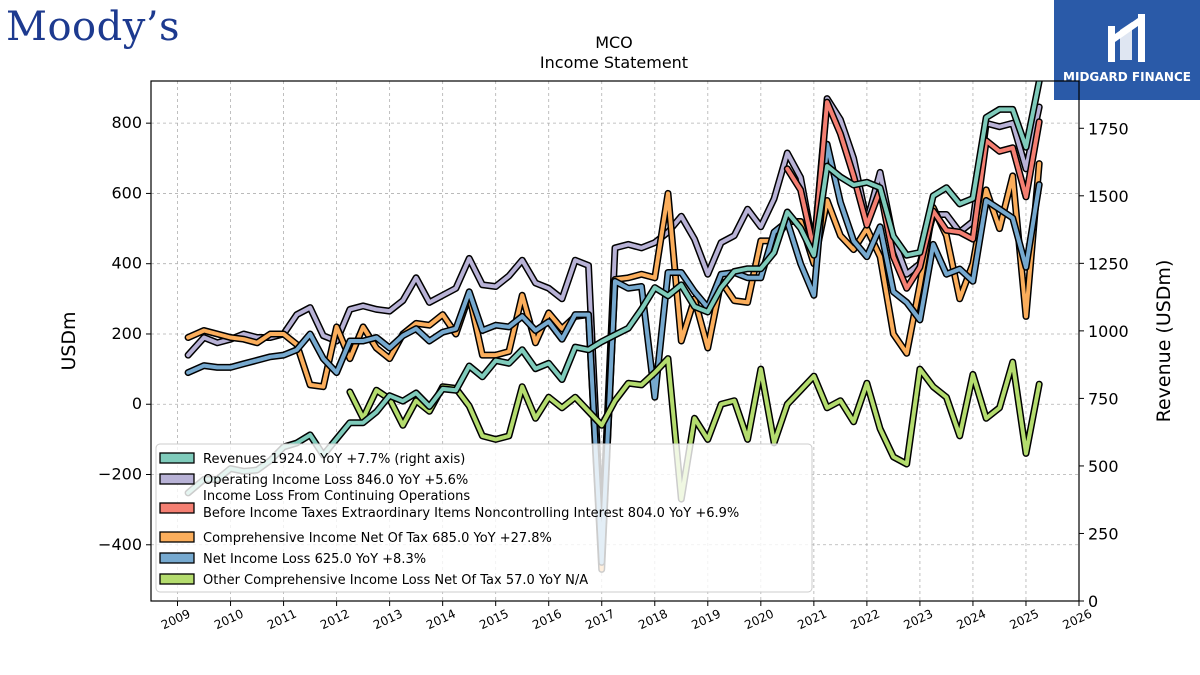  I want to click on x-tick-label: 2009, so click(176, 620).